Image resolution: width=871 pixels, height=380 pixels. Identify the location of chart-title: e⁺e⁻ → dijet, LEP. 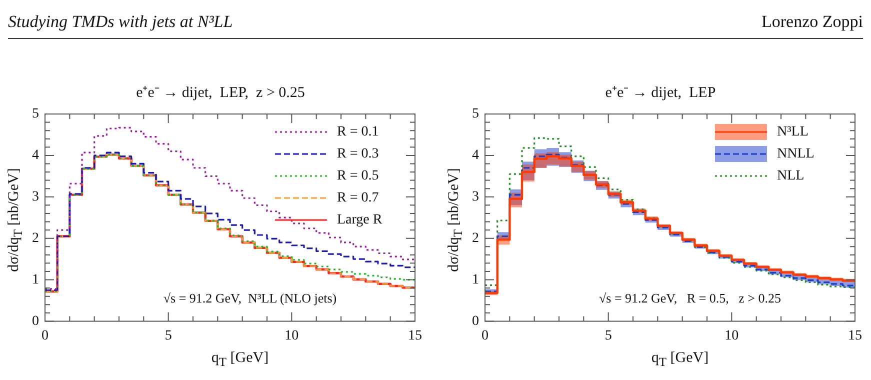
(660, 92).